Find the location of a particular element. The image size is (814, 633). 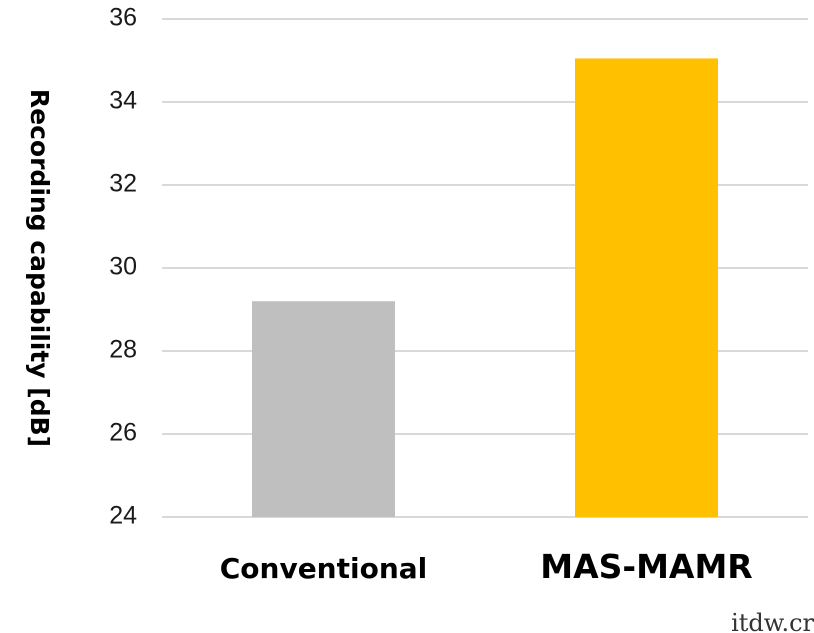

y-tick-label: 24 is located at coordinates (123, 516).